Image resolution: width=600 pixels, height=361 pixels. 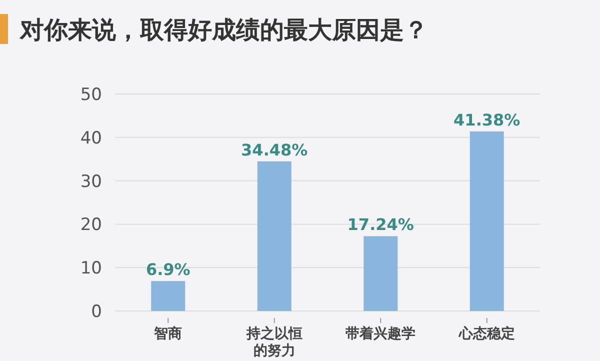 What do you see at coordinates (91, 138) in the screenshot?
I see `y-tick-label: 40` at bounding box center [91, 138].